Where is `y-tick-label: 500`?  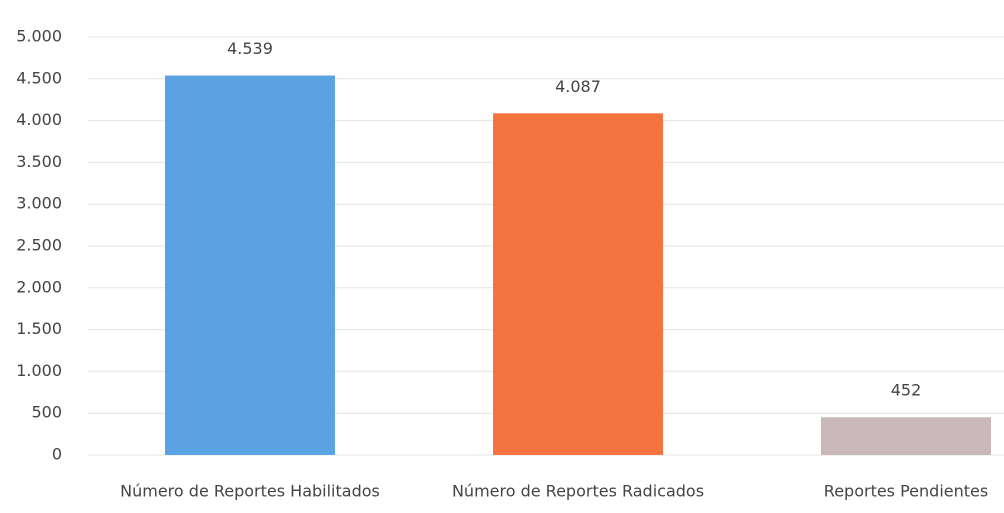
y-tick-label: 500 is located at coordinates (46, 412).